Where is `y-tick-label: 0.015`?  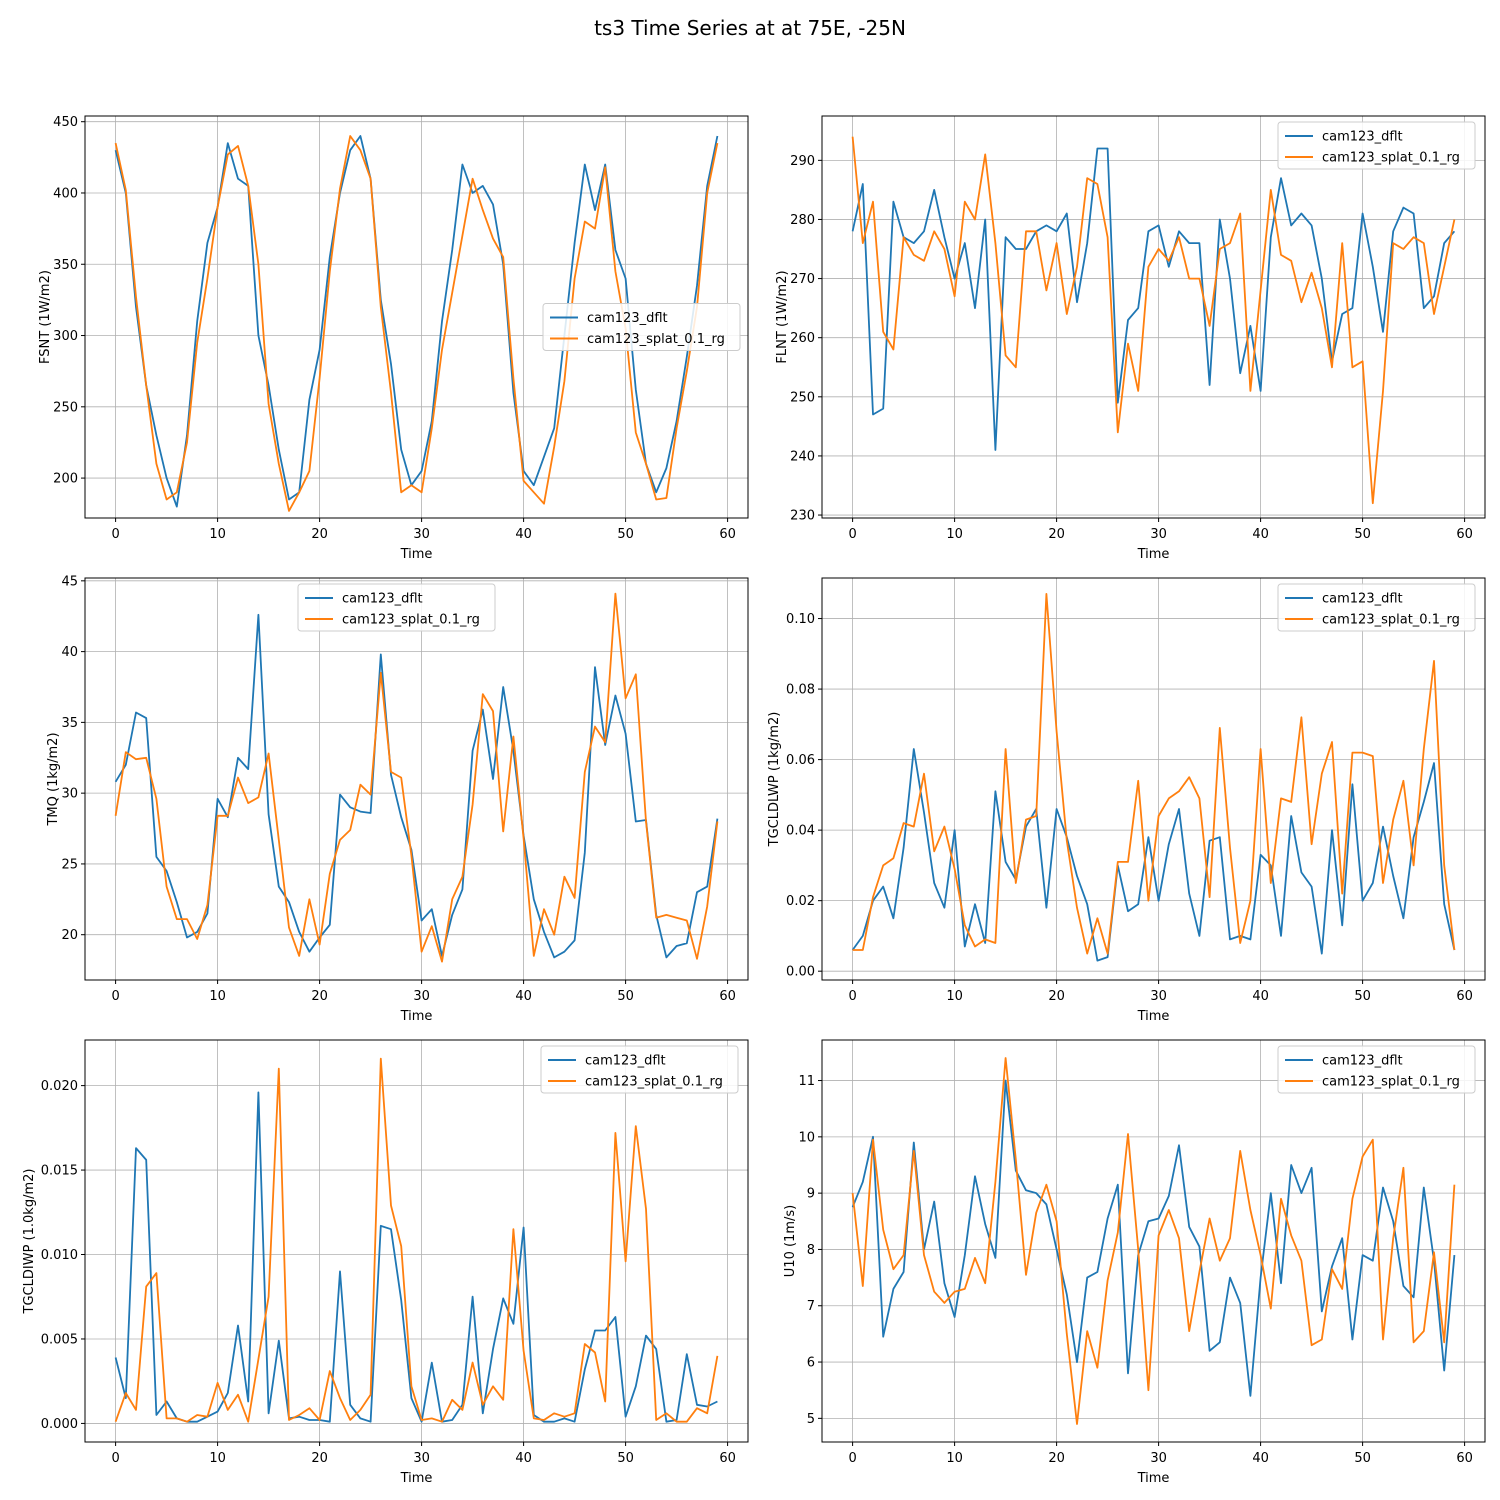 y-tick-label: 0.015 is located at coordinates (59, 1171).